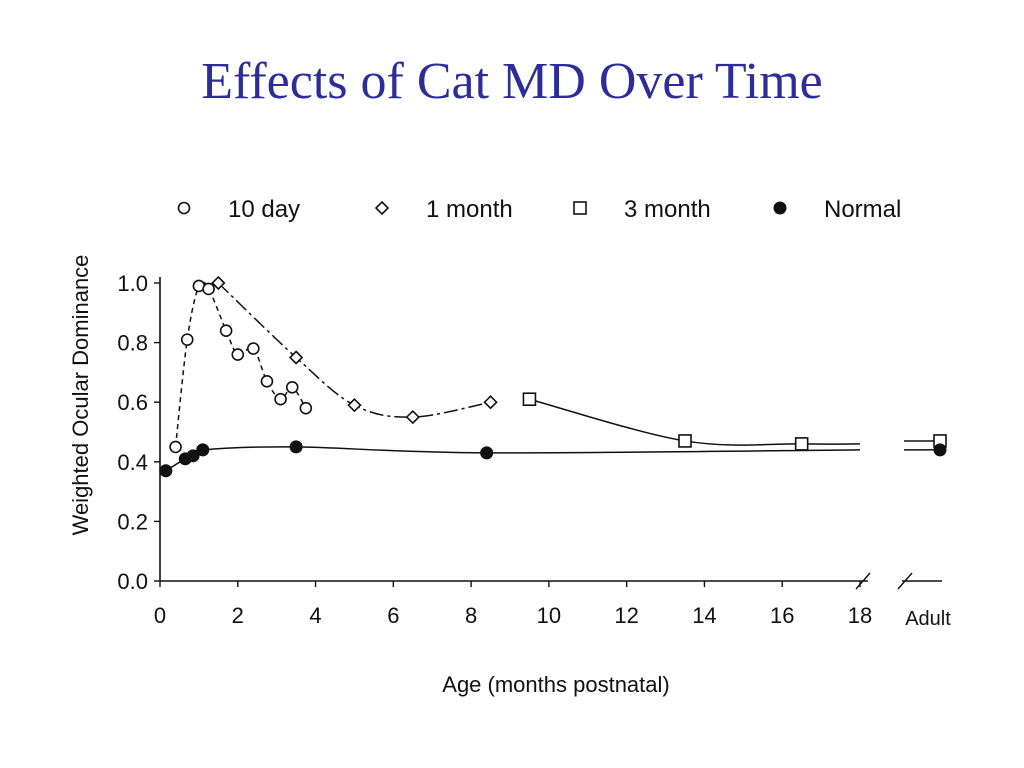 This screenshot has width=1024, height=768. Describe the element at coordinates (512, 81) in the screenshot. I see `slide-title: Effects of Cat MD Over Time` at that location.